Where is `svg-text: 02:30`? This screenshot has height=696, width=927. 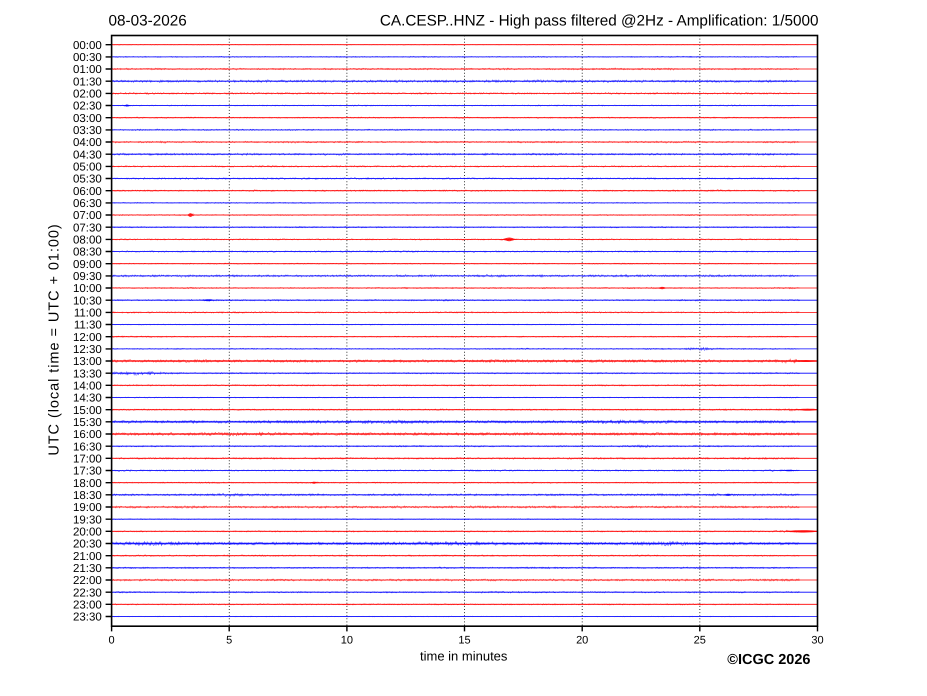 svg-text: 02:30 is located at coordinates (87, 107).